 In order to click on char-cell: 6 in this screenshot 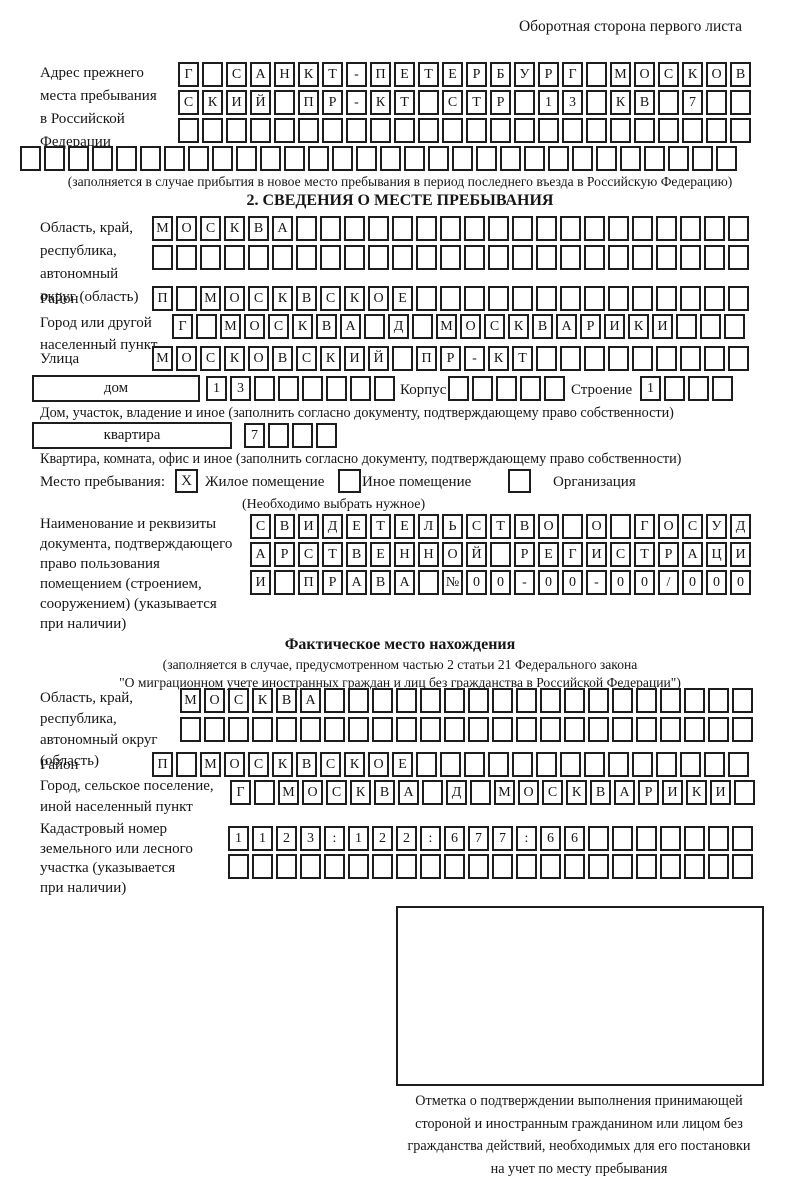, I will do `click(550, 838)`.